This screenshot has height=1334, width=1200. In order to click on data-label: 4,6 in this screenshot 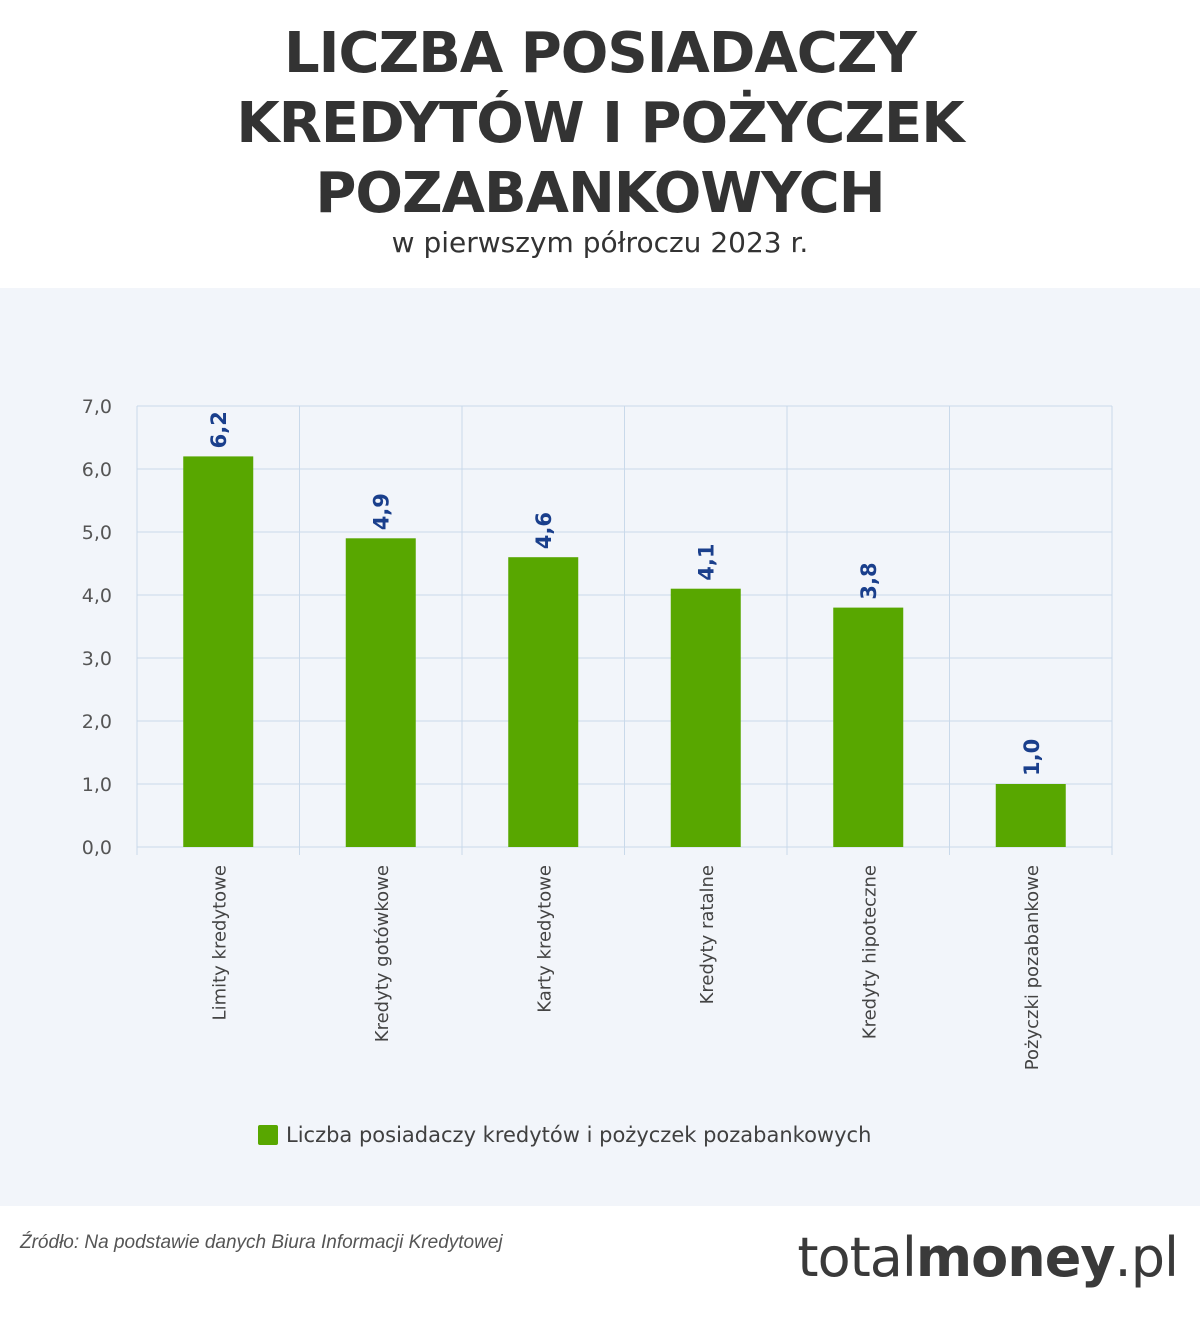, I will do `click(544, 530)`.